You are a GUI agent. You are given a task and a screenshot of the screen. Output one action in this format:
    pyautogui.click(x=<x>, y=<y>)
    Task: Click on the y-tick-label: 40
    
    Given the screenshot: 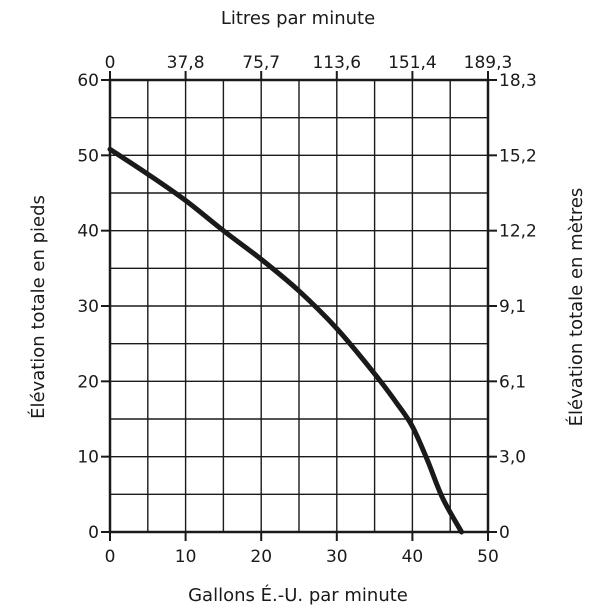 What is the action you would take?
    pyautogui.click(x=88, y=232)
    